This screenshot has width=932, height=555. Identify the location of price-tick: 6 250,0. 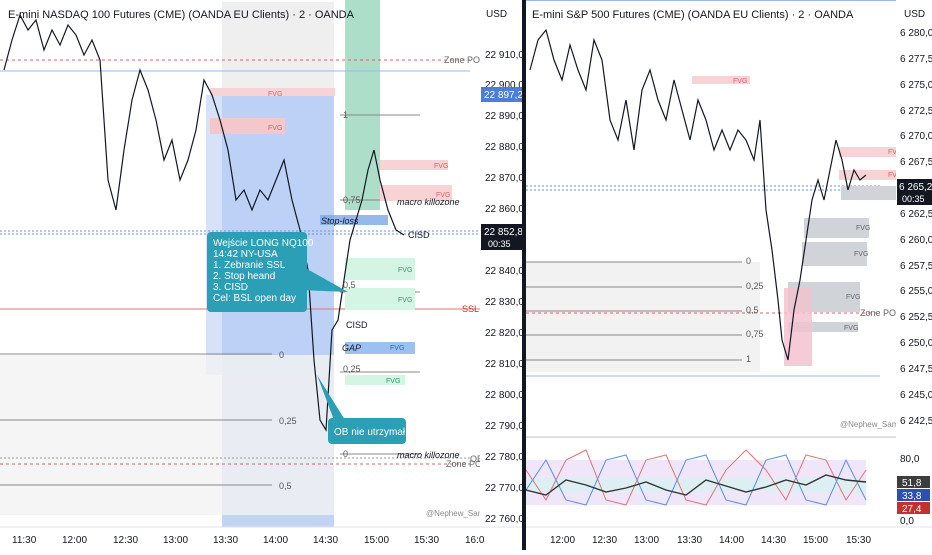
(916, 343).